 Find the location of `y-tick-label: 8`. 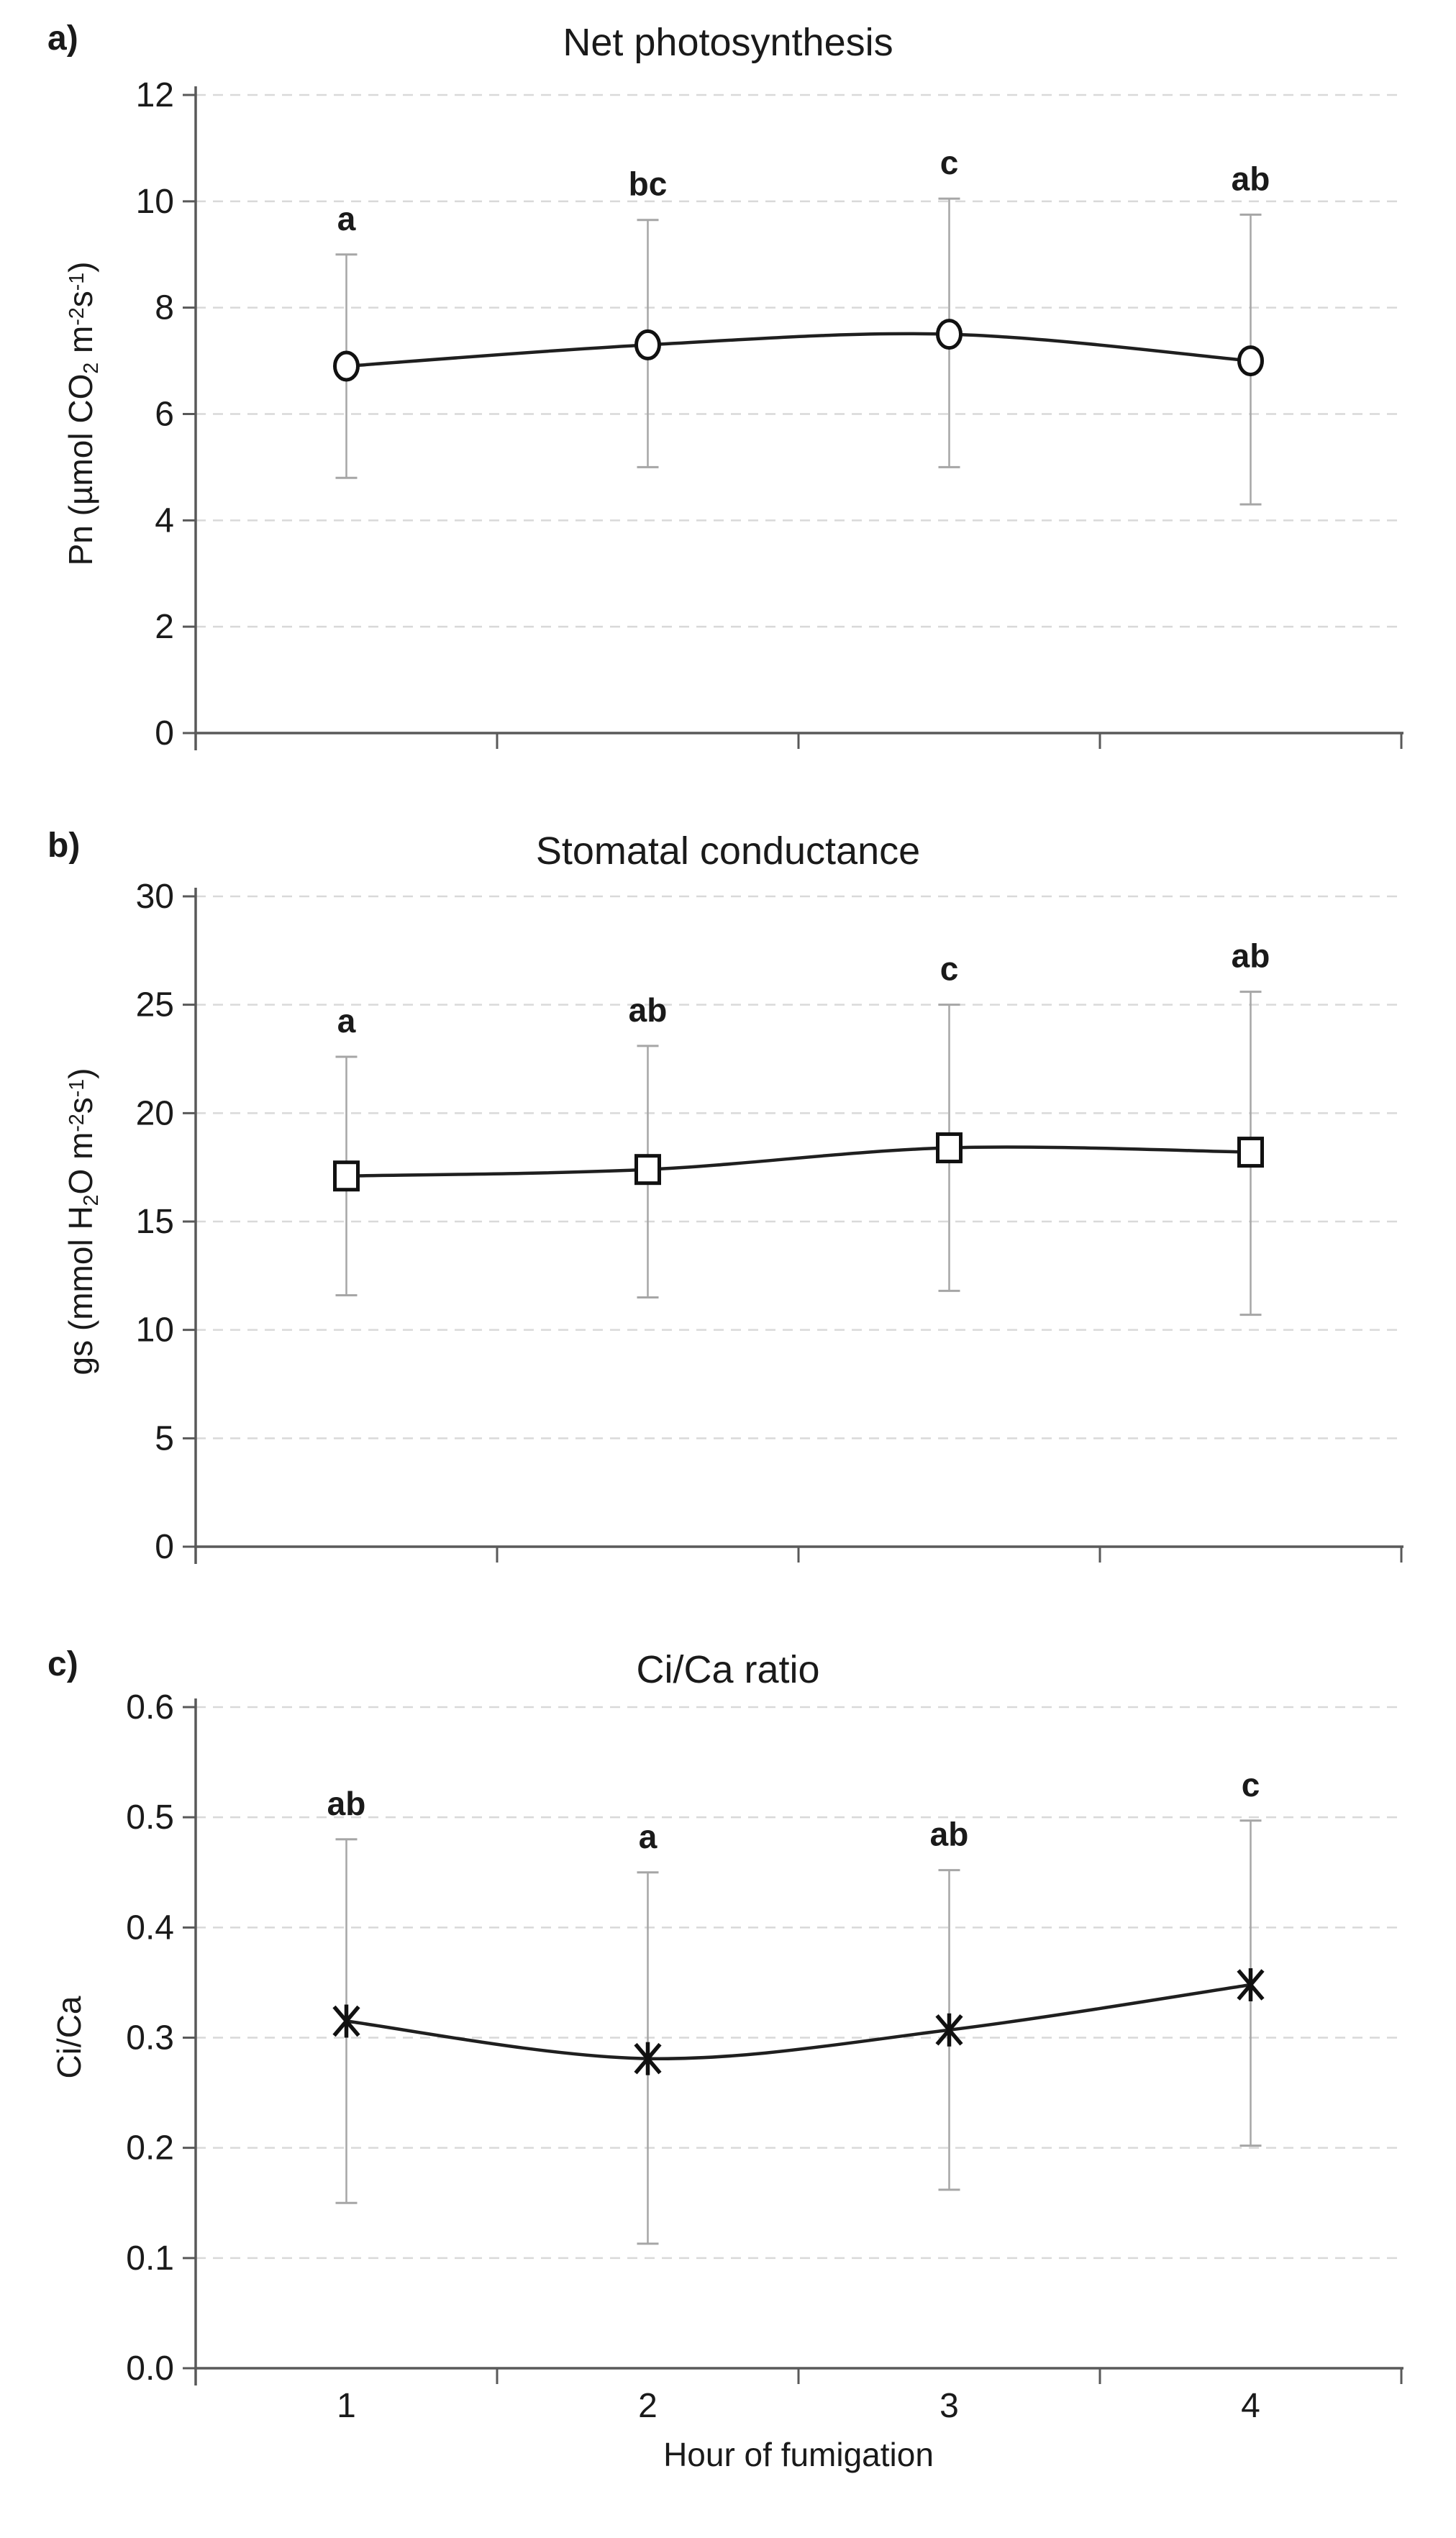

y-tick-label: 8 is located at coordinates (164, 308).